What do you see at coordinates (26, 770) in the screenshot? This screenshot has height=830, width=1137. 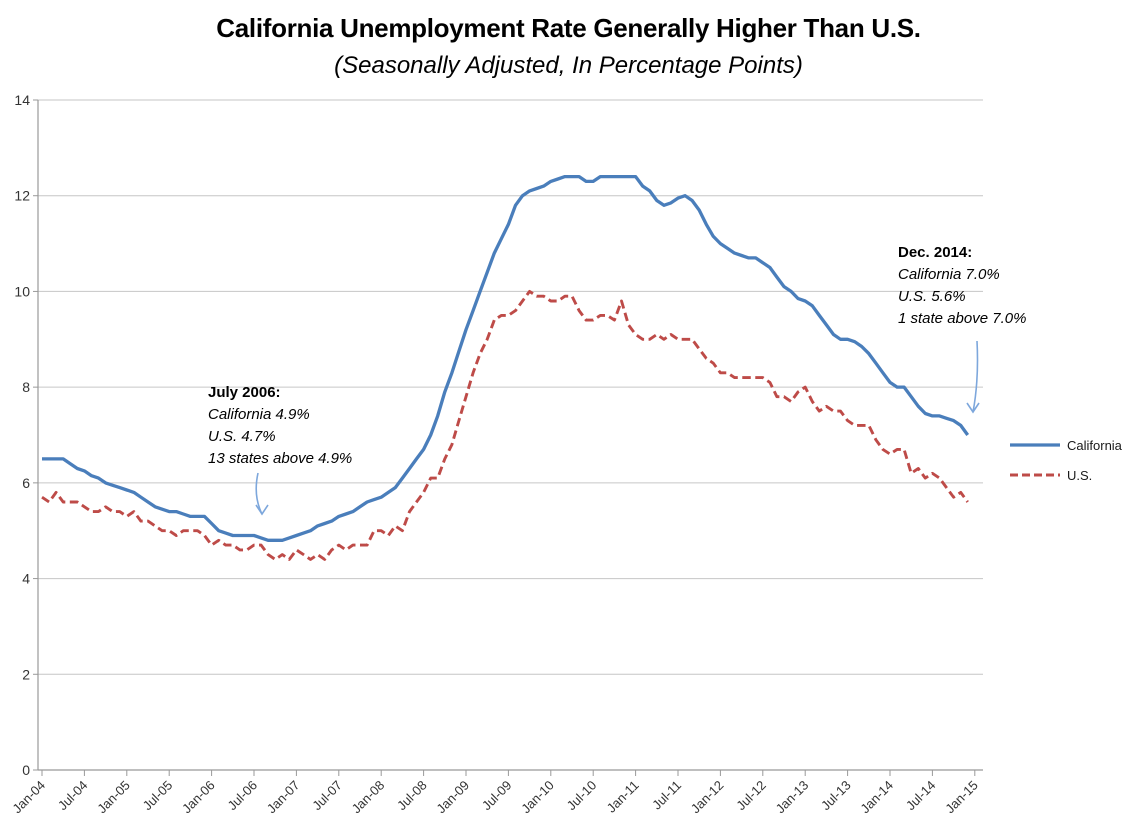 I see `y-tick-label: 0` at bounding box center [26, 770].